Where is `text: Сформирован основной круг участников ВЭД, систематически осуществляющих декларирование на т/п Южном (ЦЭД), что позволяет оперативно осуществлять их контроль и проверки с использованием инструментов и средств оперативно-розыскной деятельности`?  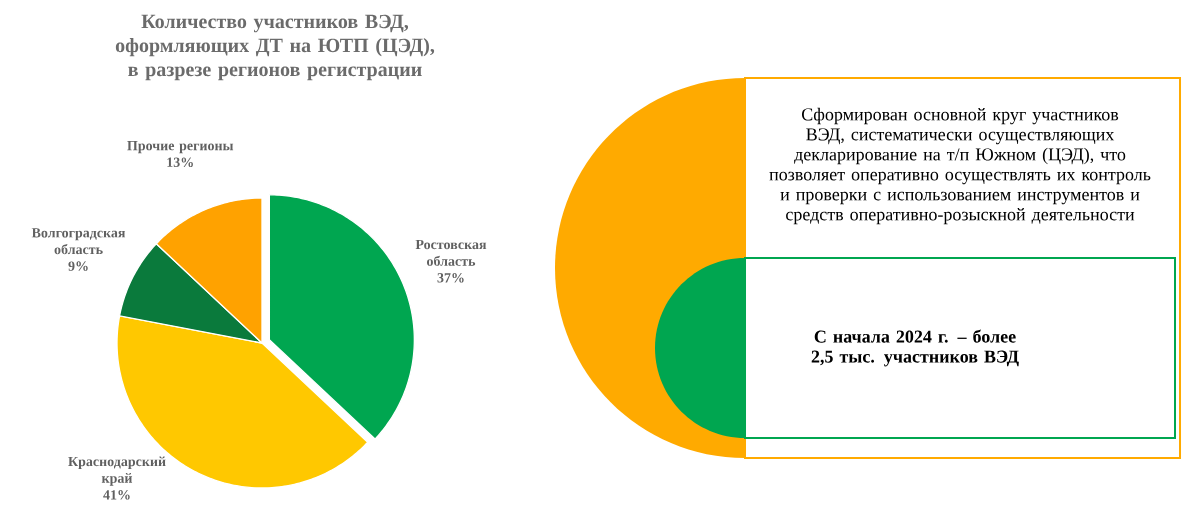
text: Сформирован основной круг участников ВЭД, систематически осуществляющих декларирование на т/п Южном (ЦЭД), что позволяет оперативно осуществлять их контроль и проверки с использованием инструментов и средств оперативно-розыскной деятельности is located at coordinates (960, 166).